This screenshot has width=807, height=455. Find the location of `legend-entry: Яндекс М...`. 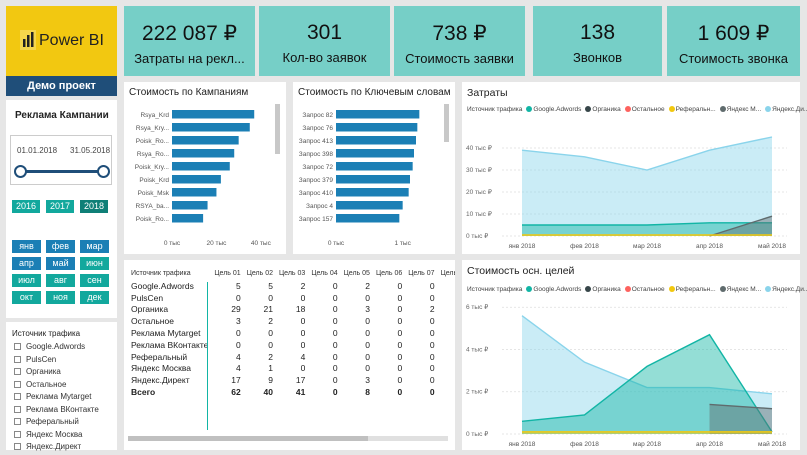

legend-entry: Яндекс М... is located at coordinates (744, 109).